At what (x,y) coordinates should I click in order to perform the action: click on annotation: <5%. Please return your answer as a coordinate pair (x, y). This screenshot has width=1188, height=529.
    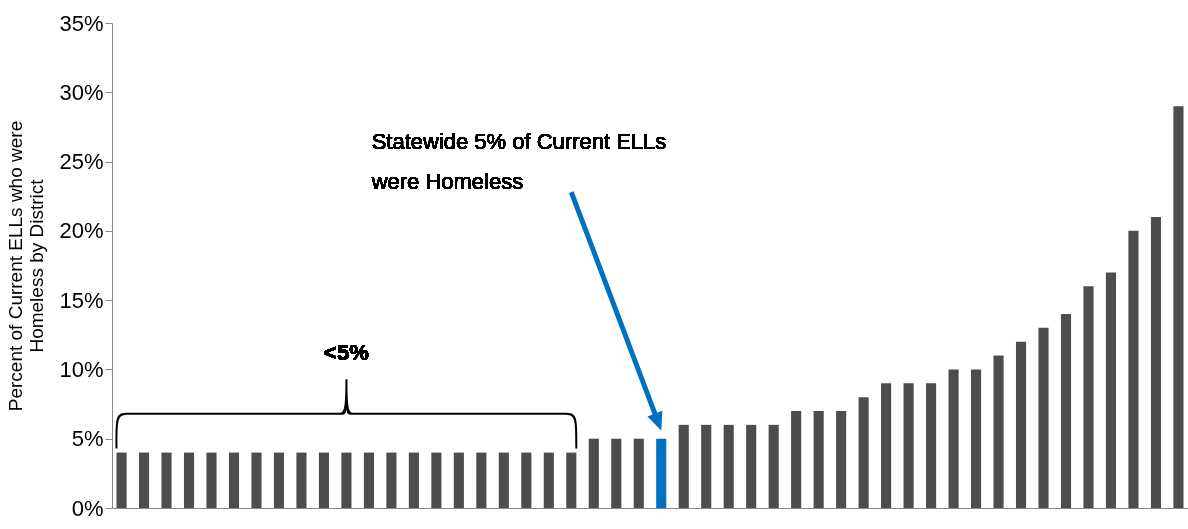
    Looking at the image, I should click on (346, 352).